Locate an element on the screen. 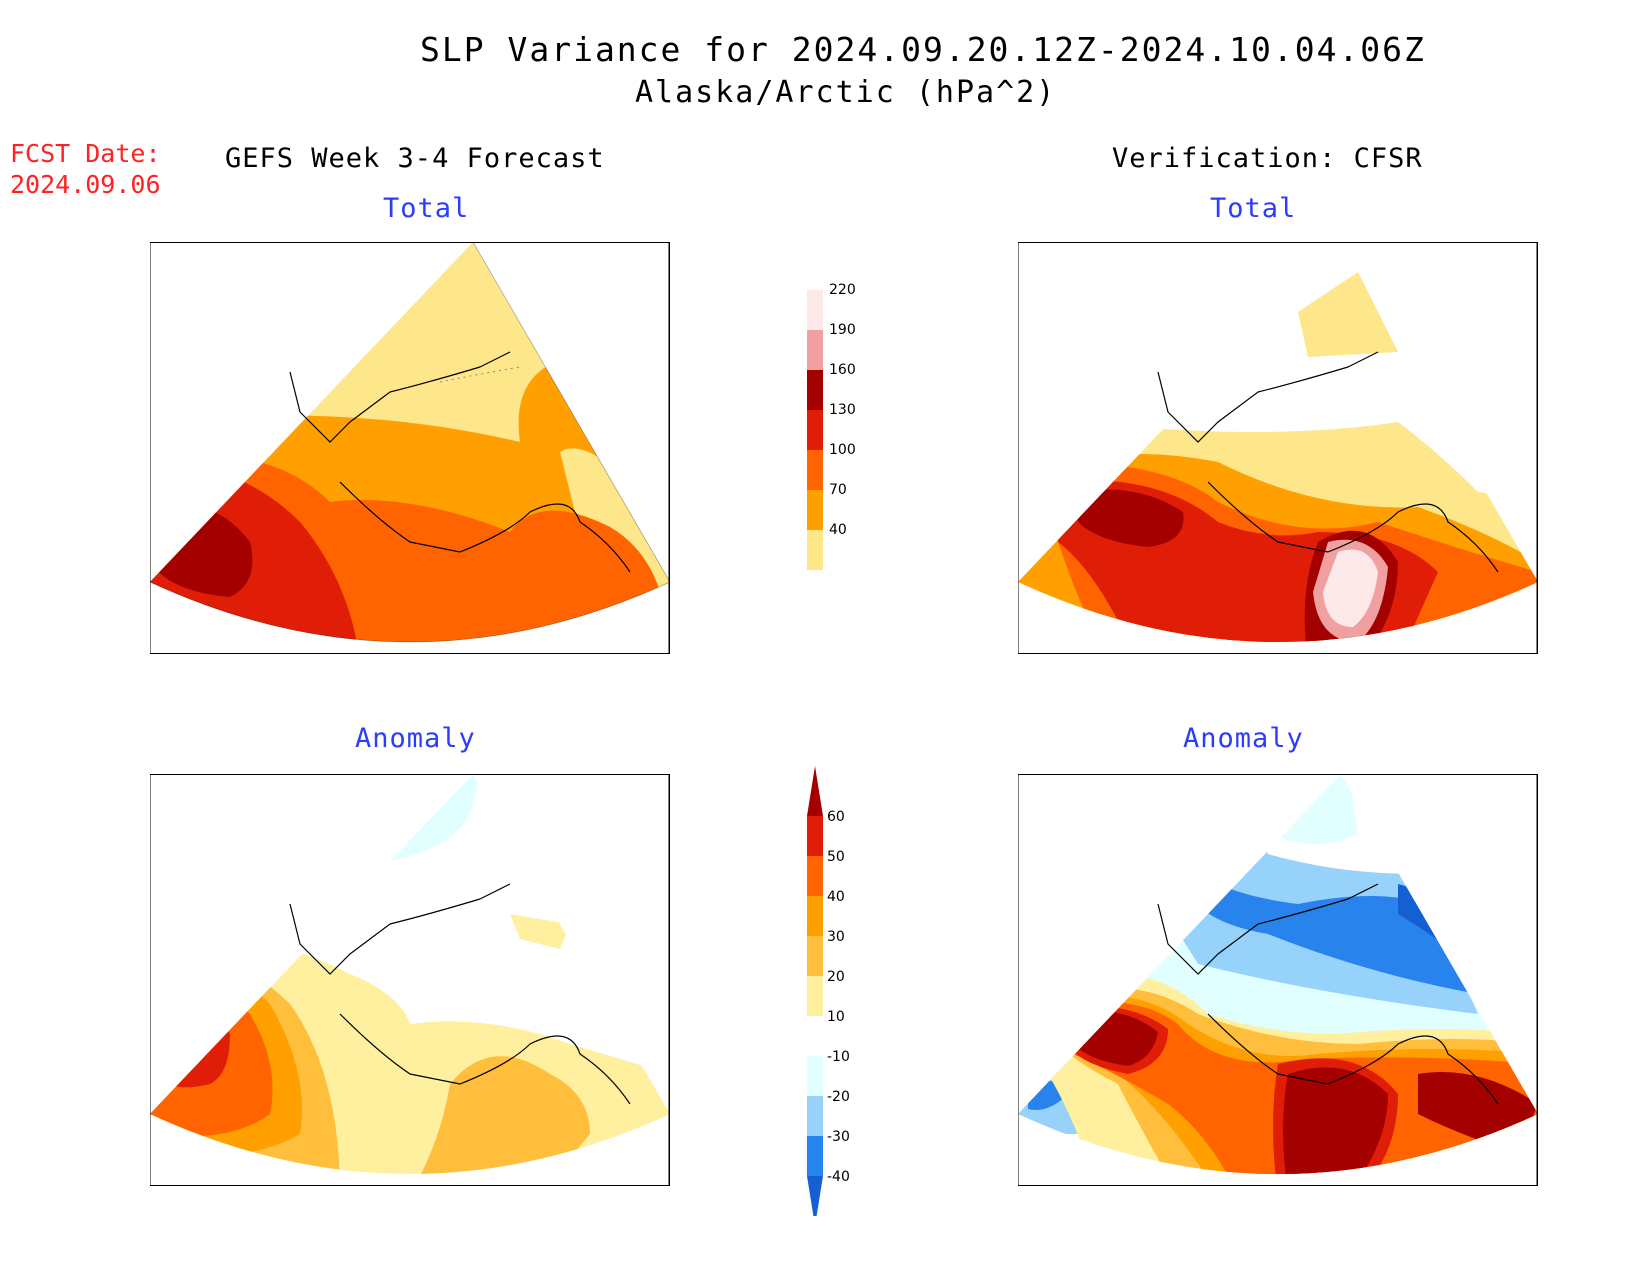  total-colorbar-label: 130 is located at coordinates (842, 410).